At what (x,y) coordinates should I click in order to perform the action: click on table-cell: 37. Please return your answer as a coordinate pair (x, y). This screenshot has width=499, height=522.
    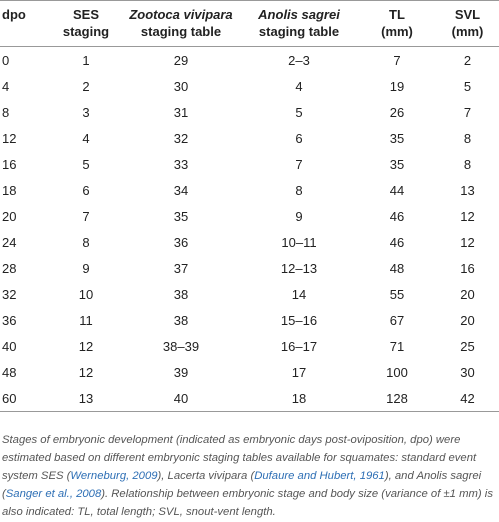
    Looking at the image, I should click on (181, 268).